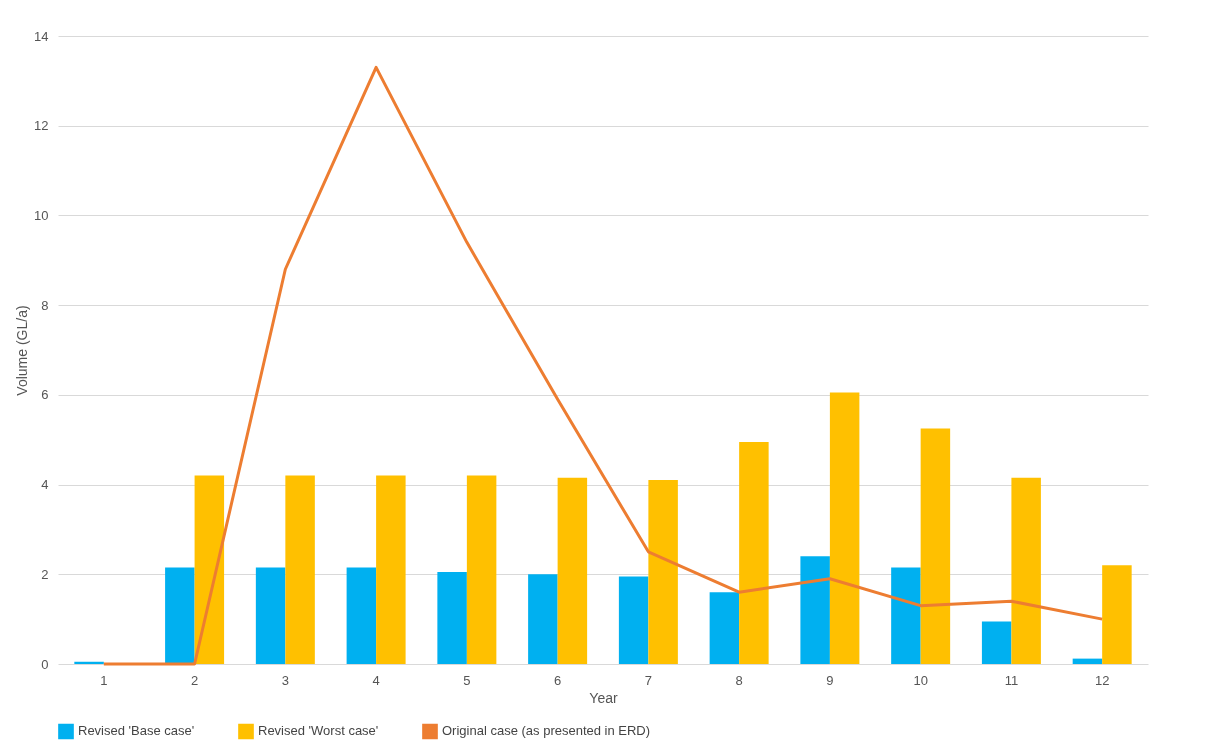 The height and width of the screenshot is (746, 1225). Describe the element at coordinates (104, 680) in the screenshot. I see `x-tick-label: 1` at that location.